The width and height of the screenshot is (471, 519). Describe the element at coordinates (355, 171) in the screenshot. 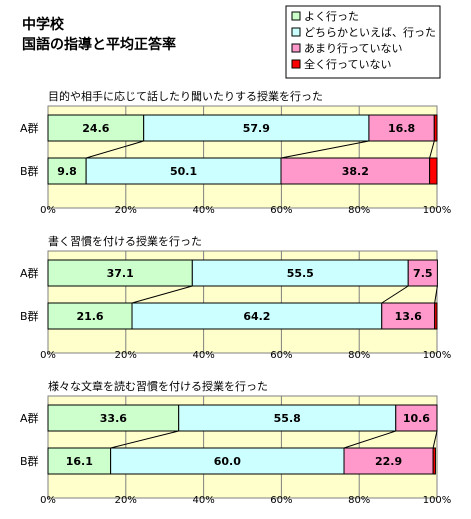

I see `data-label: 38.2` at that location.